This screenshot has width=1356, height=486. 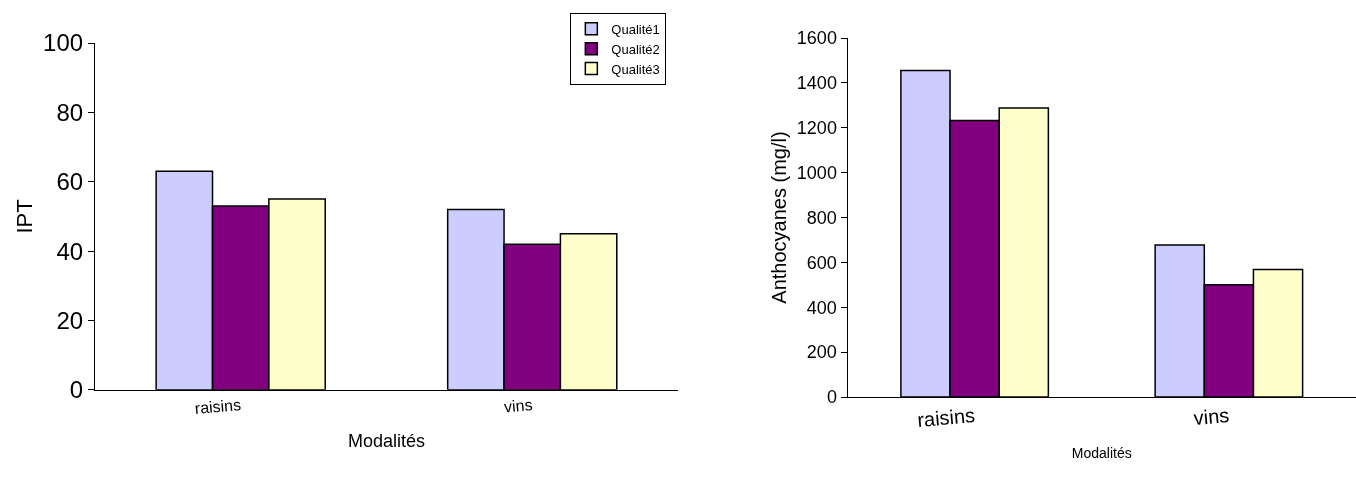 I want to click on y-tick-label: 80, so click(x=70, y=112).